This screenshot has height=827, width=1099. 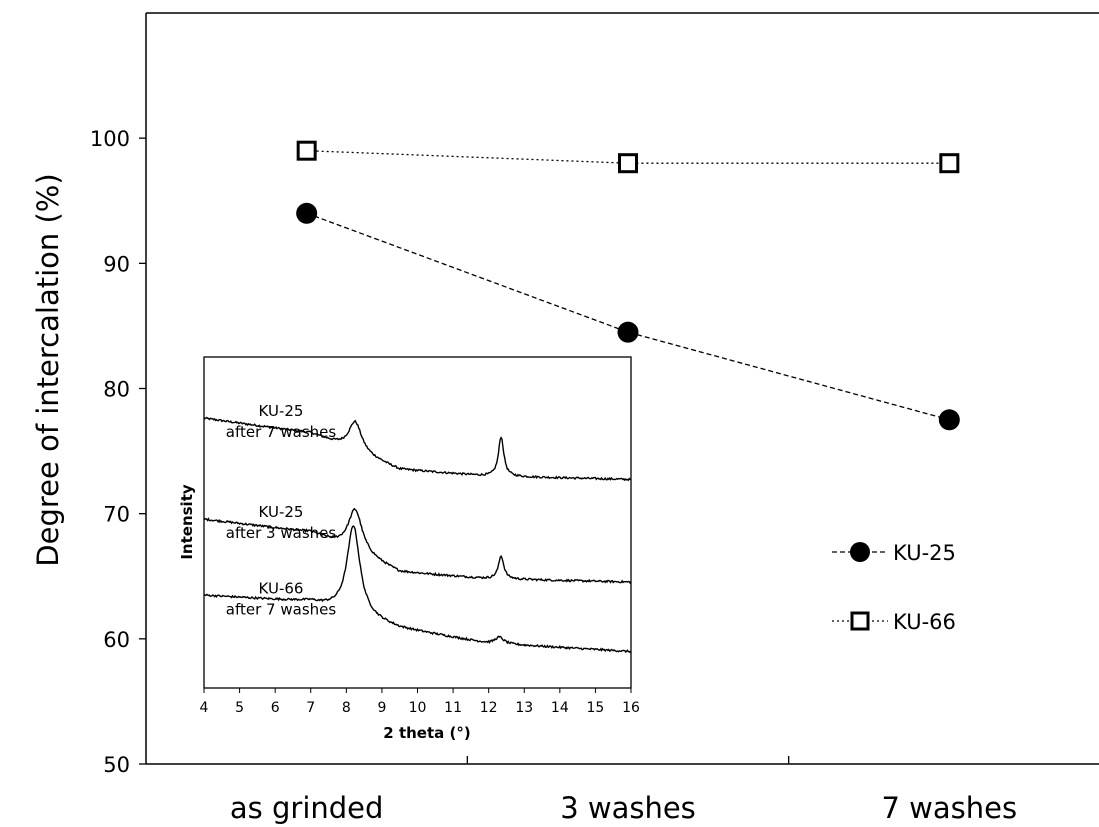 I want to click on inset-x-axis-label: 2 theta (°), so click(x=426, y=733).